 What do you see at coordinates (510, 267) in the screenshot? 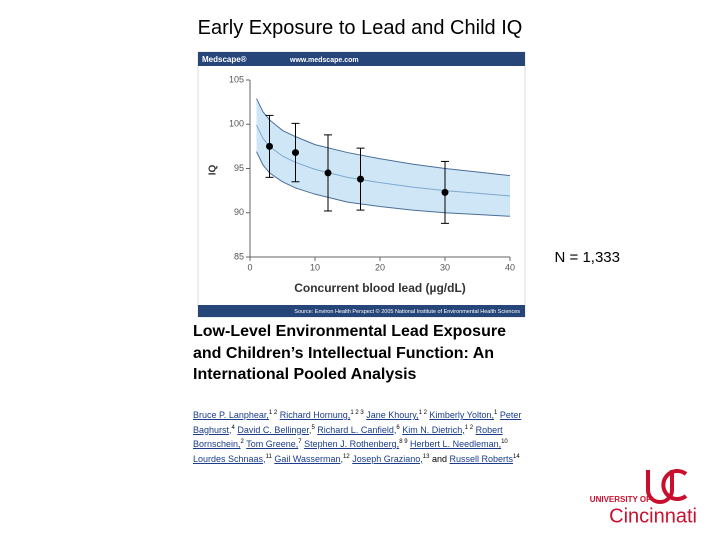
I see `x-tick-label: 40` at bounding box center [510, 267].